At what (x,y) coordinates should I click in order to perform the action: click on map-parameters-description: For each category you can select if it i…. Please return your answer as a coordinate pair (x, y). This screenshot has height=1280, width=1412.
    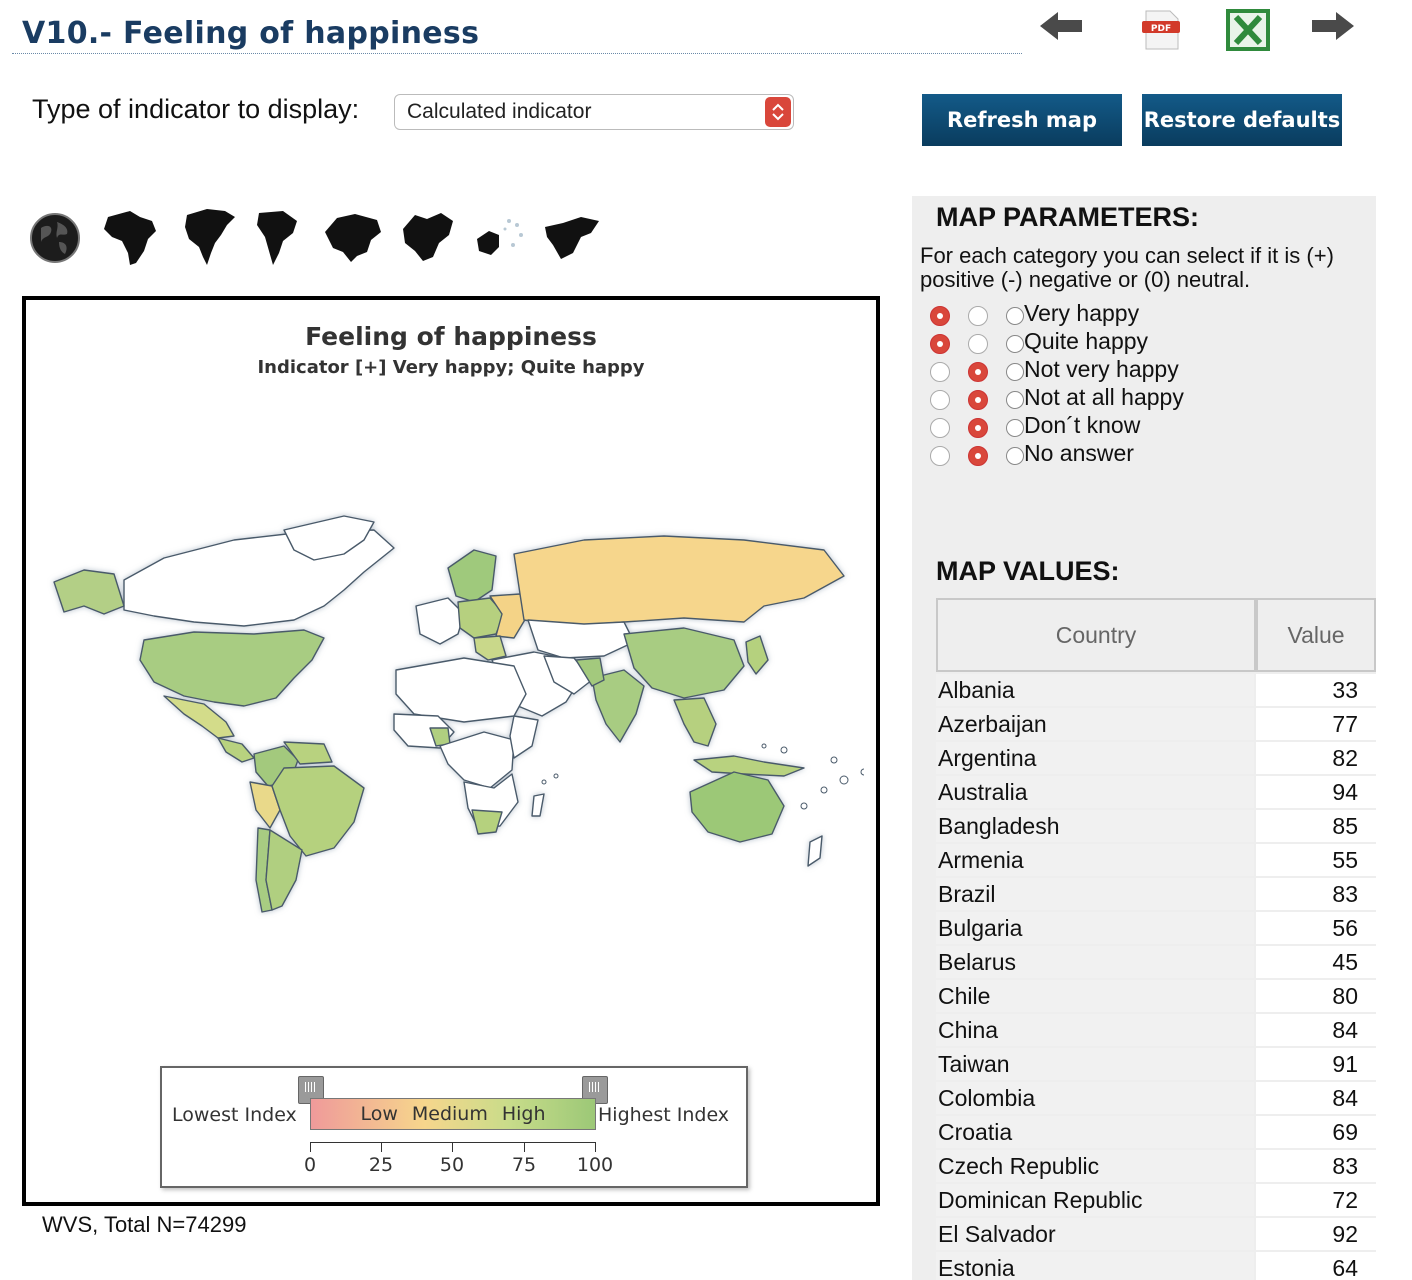
    Looking at the image, I should click on (1127, 267).